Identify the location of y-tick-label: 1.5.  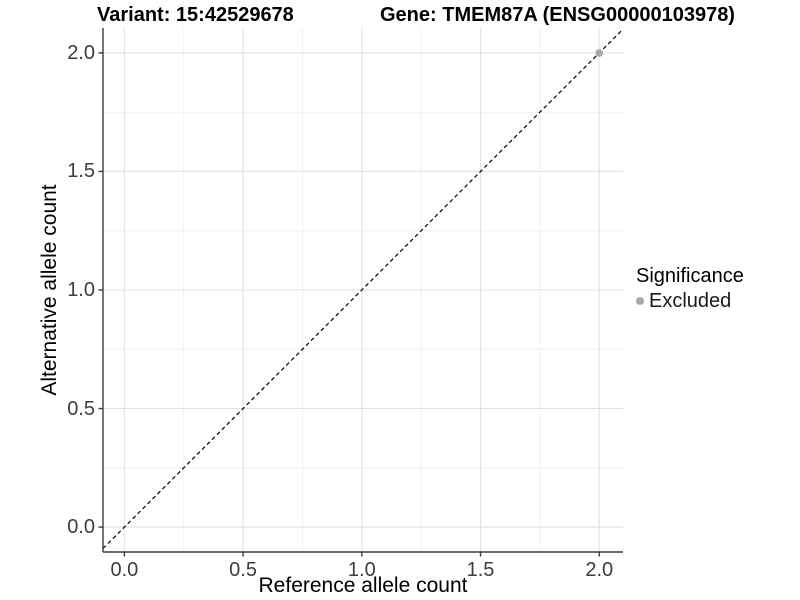
(81, 171).